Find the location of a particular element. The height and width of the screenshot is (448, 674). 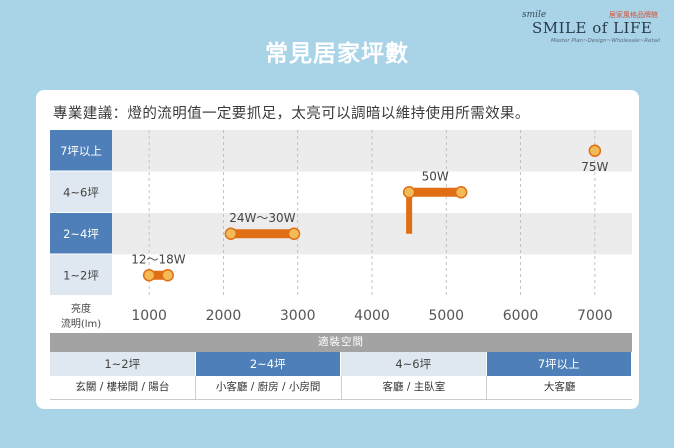

room-size-cell: 4~6坪 is located at coordinates (414, 364).